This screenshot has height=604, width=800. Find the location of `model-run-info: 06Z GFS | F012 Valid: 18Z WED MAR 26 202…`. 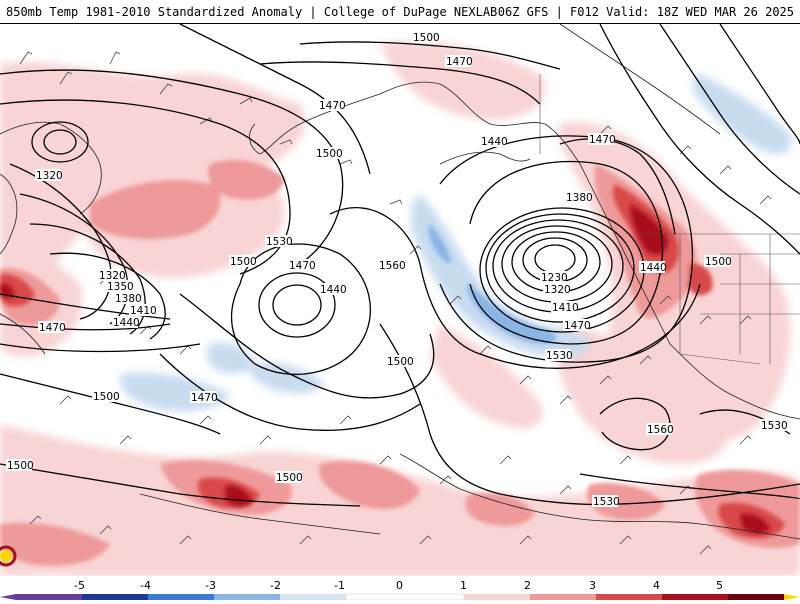

model-run-info: 06Z GFS | F012 Valid: 18Z WED MAR 26 202… is located at coordinates (645, 12).